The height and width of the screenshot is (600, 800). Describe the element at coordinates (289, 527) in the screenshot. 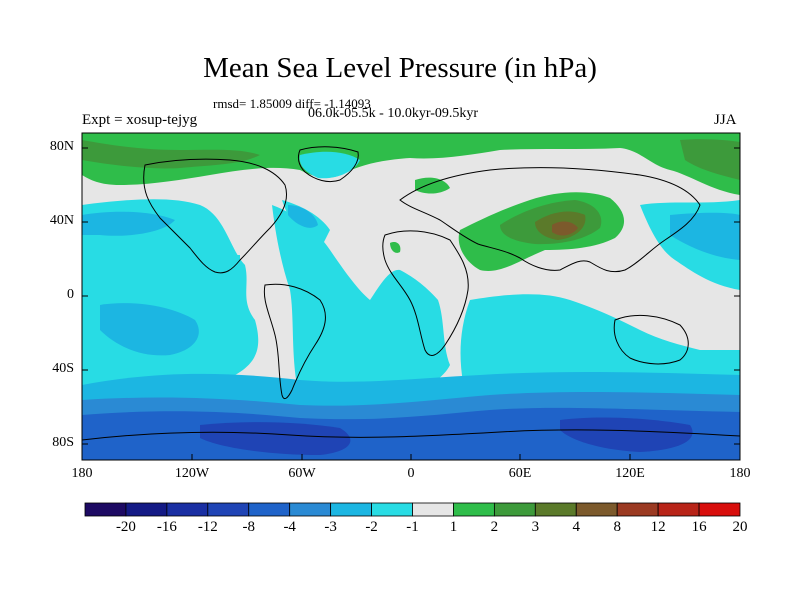

I see `colorbar-label: -4` at that location.